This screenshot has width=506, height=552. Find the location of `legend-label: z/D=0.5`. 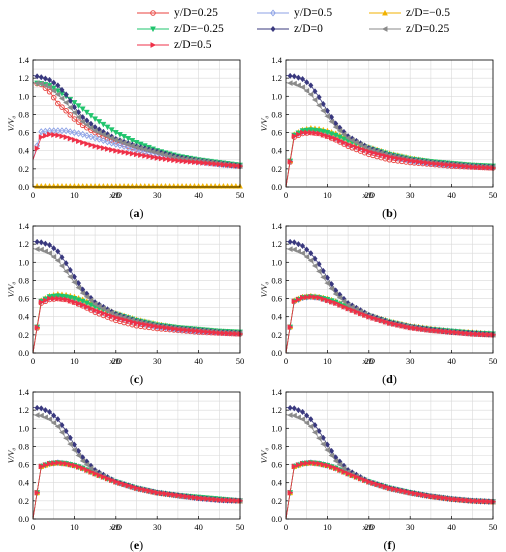

legend-label: z/D=0.5 is located at coordinates (193, 45).